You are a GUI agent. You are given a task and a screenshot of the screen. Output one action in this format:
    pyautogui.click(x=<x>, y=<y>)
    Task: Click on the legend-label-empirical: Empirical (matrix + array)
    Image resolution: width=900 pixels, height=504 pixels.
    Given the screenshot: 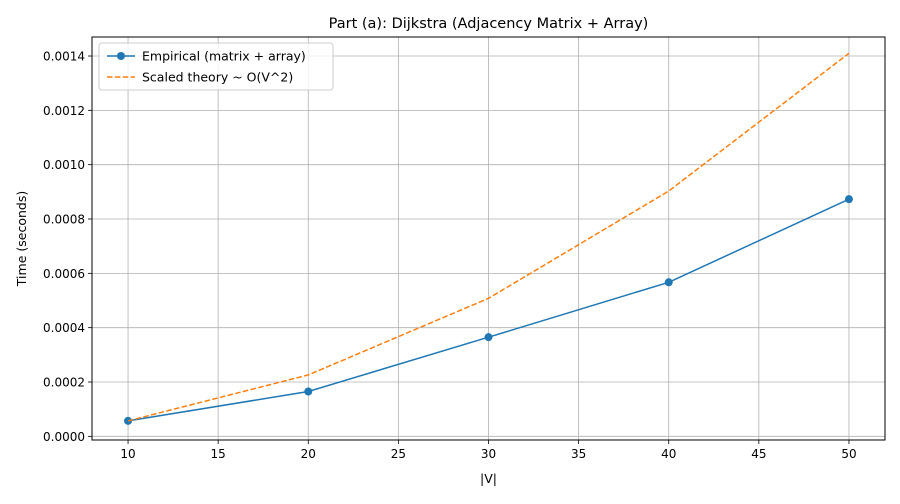 What is the action you would take?
    pyautogui.click(x=224, y=56)
    